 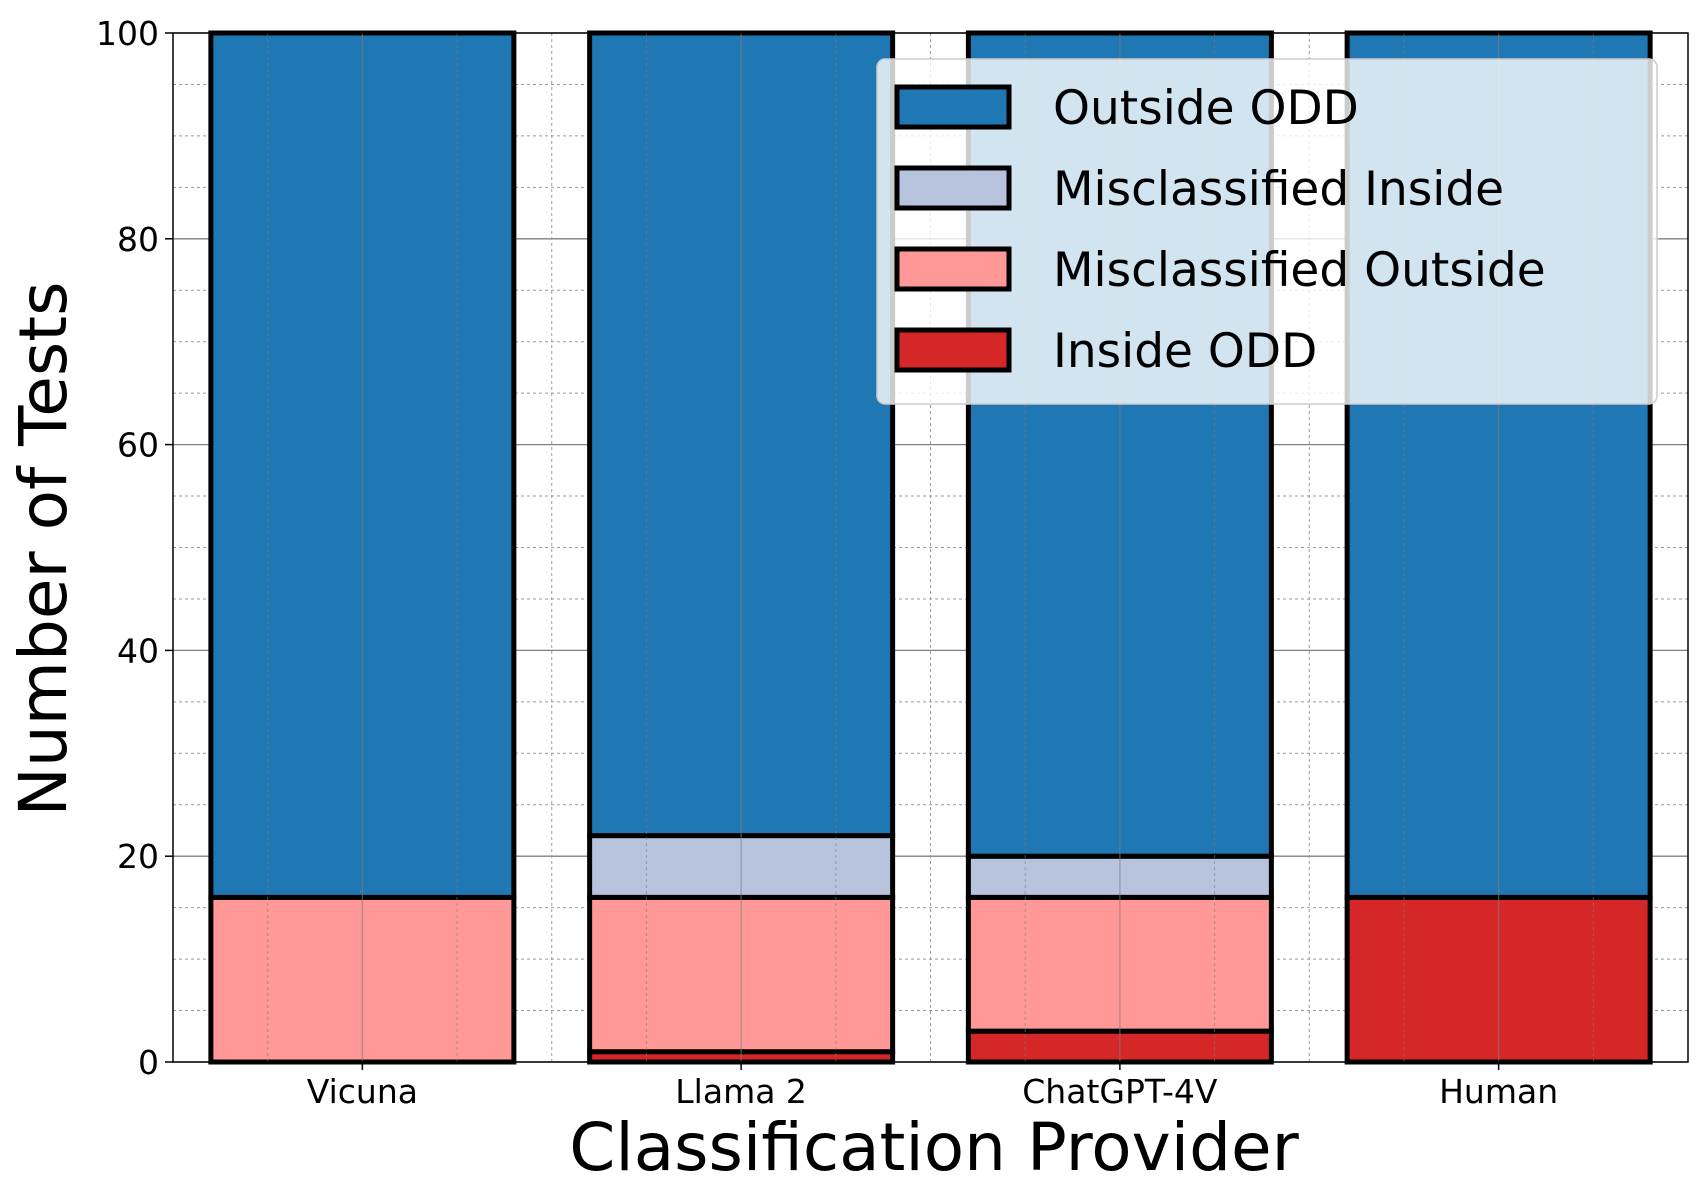 What do you see at coordinates (138, 445) in the screenshot?
I see `y-tick-label: 60` at bounding box center [138, 445].